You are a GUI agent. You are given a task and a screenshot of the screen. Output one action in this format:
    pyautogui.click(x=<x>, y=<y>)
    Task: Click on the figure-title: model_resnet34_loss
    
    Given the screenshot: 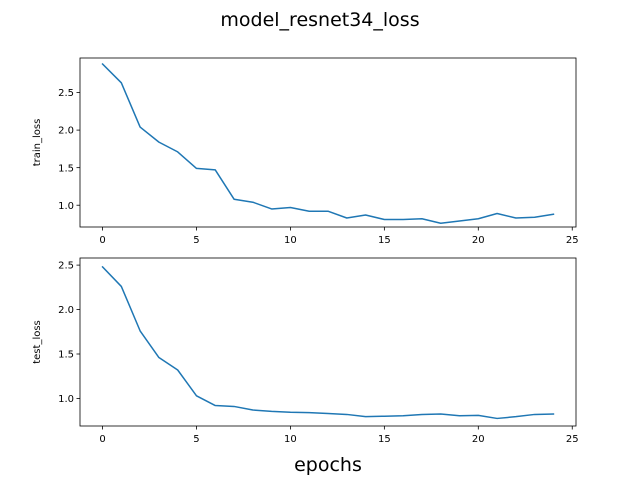 What is the action you would take?
    pyautogui.click(x=319, y=20)
    